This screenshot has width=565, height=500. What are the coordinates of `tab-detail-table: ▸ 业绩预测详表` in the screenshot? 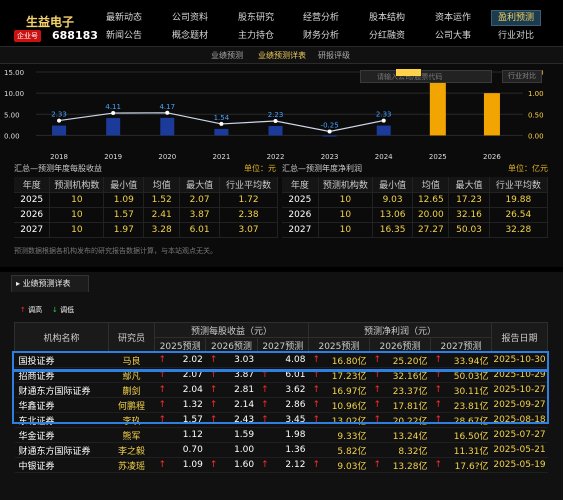 It's located at (50, 283).